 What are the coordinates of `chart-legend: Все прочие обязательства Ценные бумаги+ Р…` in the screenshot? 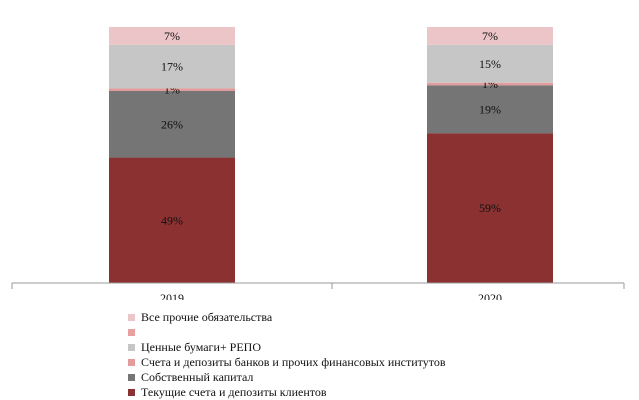 It's located at (287, 355).